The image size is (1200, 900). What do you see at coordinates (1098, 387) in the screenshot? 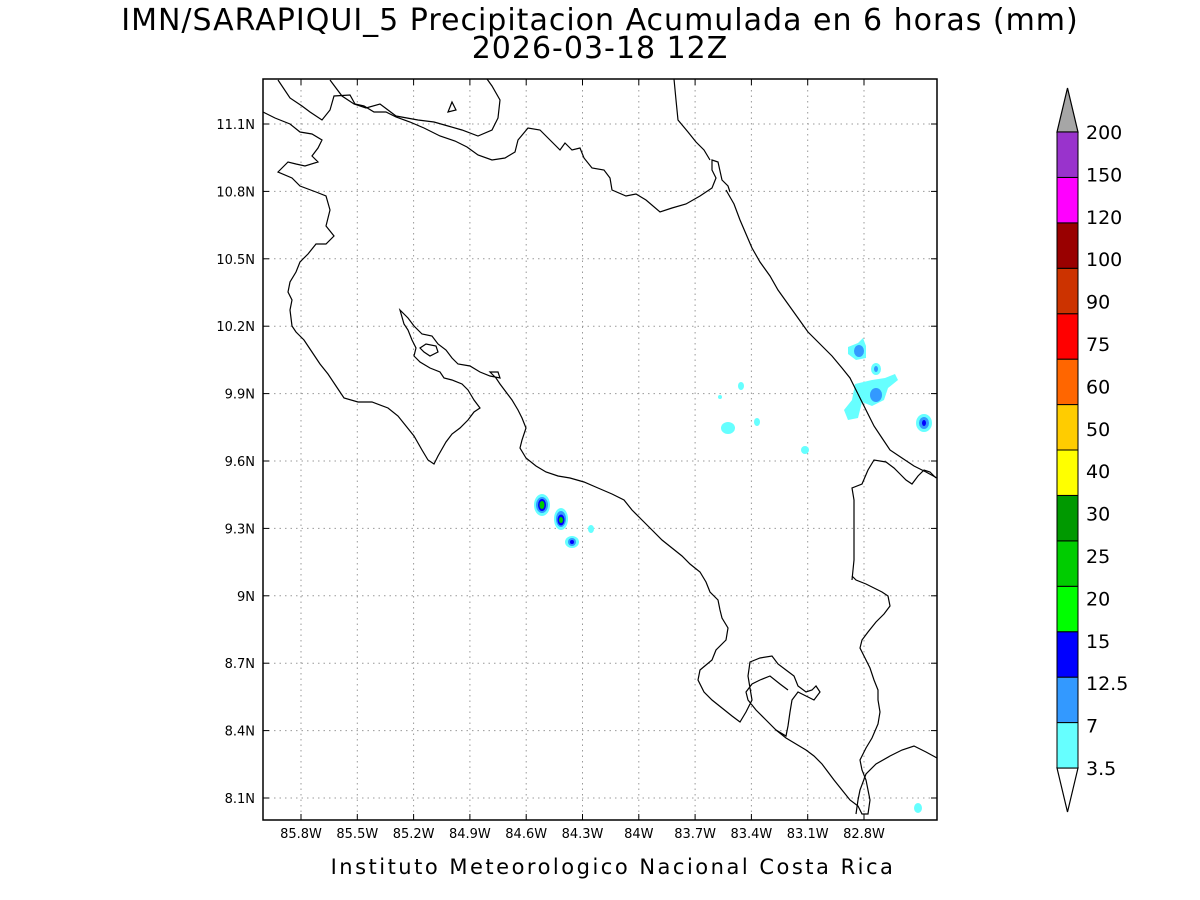
I see `colorbar-label: 60` at bounding box center [1098, 387].